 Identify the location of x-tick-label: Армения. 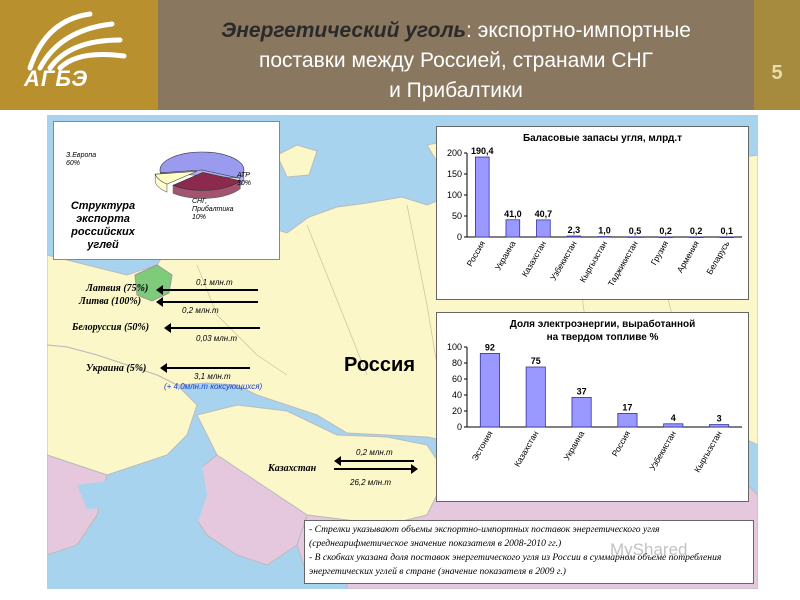
(688, 257).